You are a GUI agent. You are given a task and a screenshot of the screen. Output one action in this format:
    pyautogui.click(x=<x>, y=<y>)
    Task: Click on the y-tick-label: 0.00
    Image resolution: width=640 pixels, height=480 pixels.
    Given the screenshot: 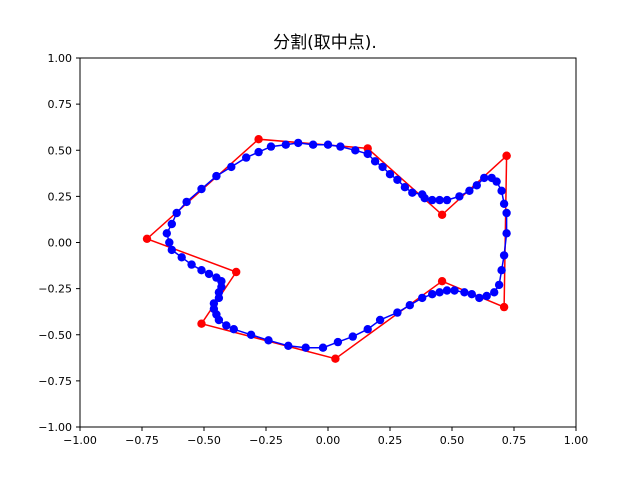 What is the action you would take?
    pyautogui.click(x=60, y=243)
    